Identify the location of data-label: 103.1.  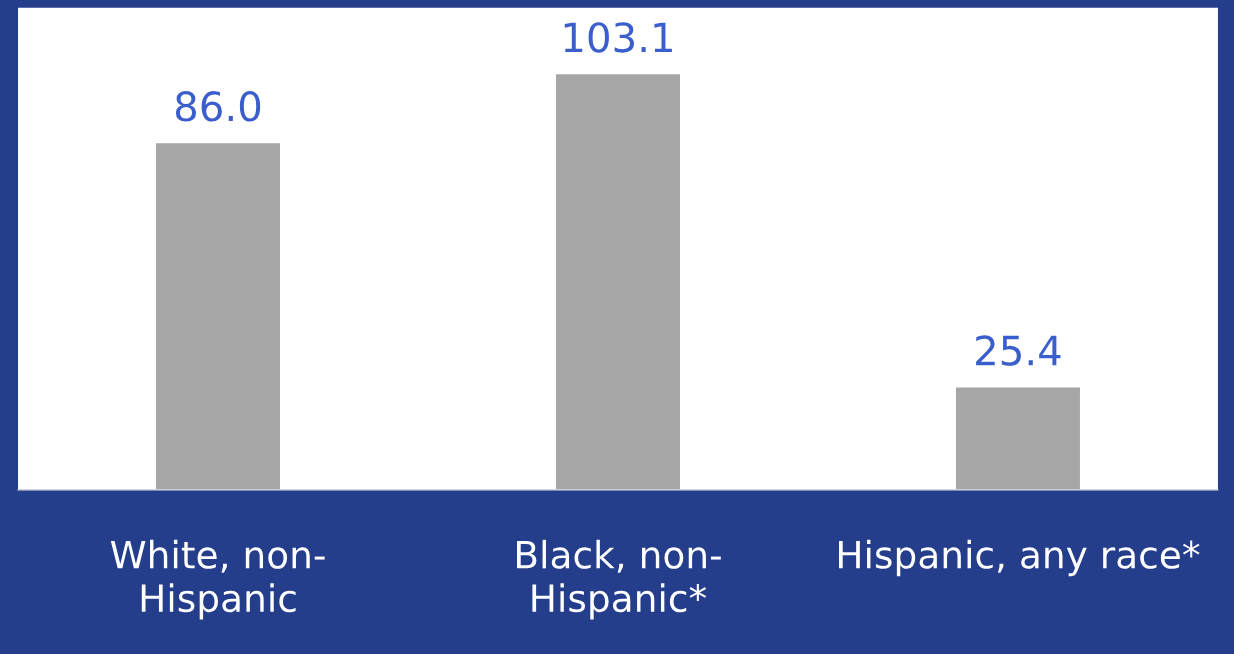
(618, 37).